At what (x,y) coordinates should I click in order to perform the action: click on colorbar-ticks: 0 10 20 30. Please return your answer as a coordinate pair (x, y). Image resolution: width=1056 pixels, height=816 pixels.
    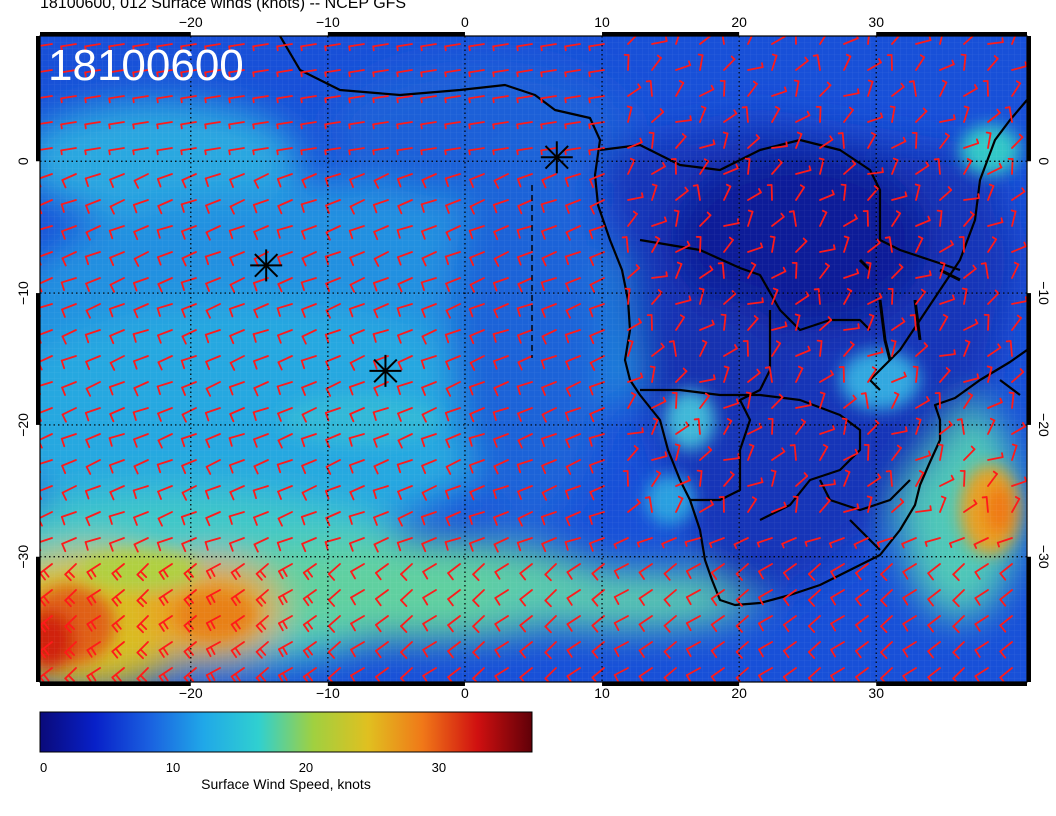
    Looking at the image, I should click on (243, 767).